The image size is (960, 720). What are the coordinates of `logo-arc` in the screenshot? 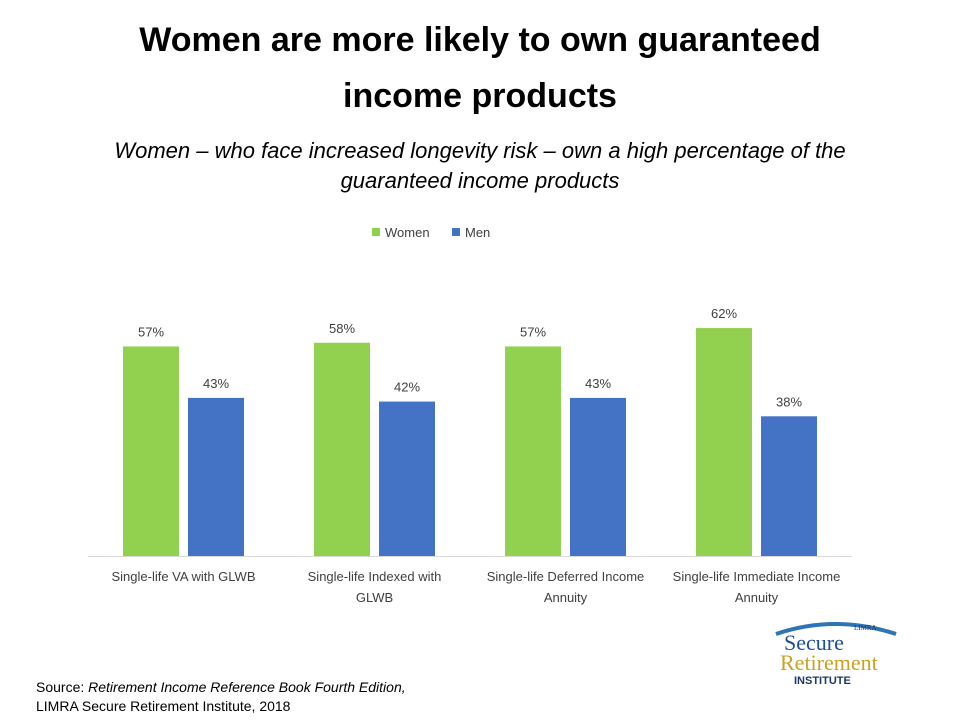 It's located at (836, 629).